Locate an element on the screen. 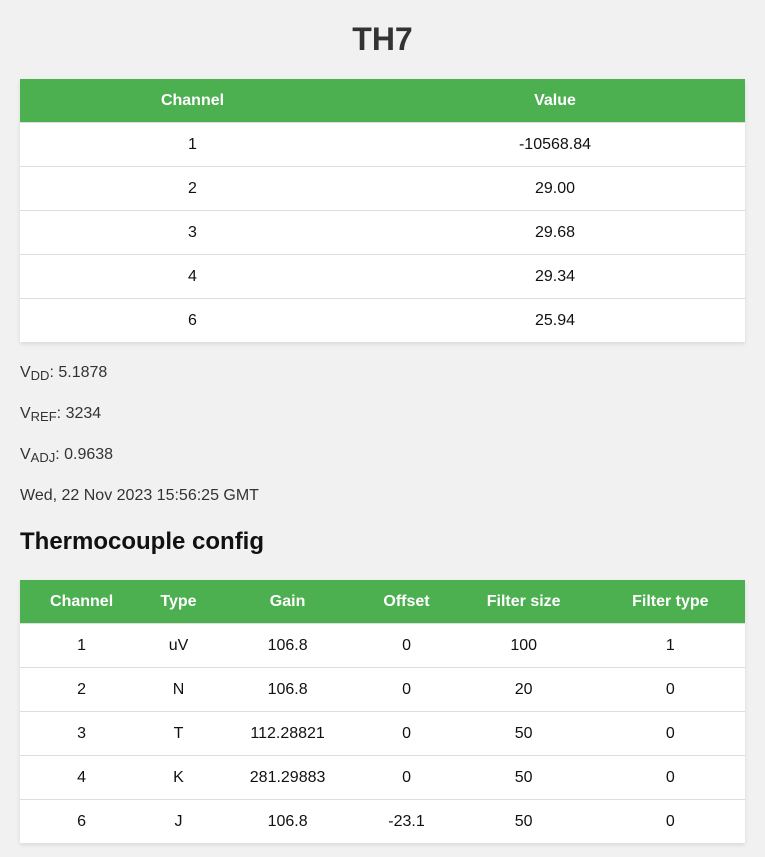 This screenshot has width=765, height=857. table-row: 3 T 112.28821 0 50 0 is located at coordinates (382, 733).